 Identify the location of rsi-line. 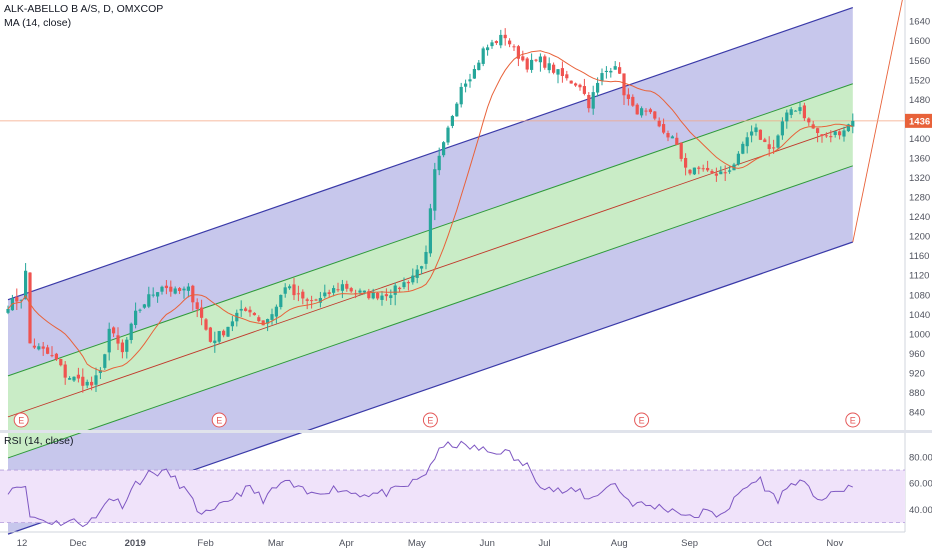
(430, 484).